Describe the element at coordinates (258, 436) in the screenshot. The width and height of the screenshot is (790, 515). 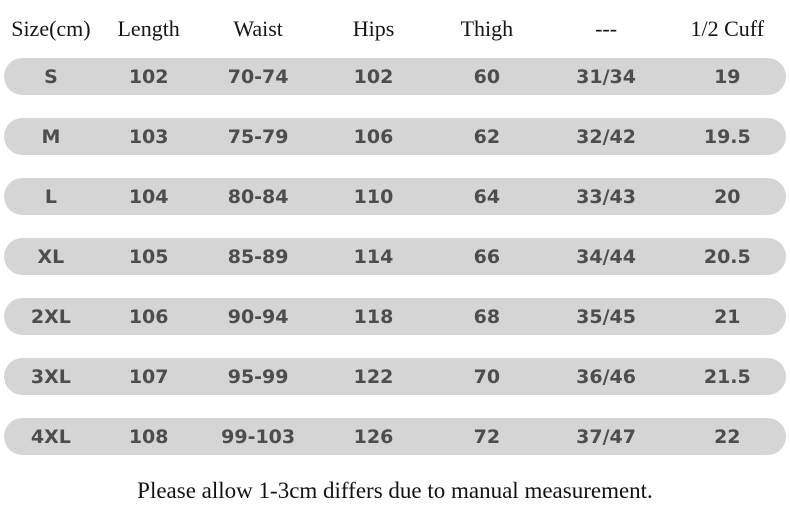
I see `cell-waist: 99-103` at that location.